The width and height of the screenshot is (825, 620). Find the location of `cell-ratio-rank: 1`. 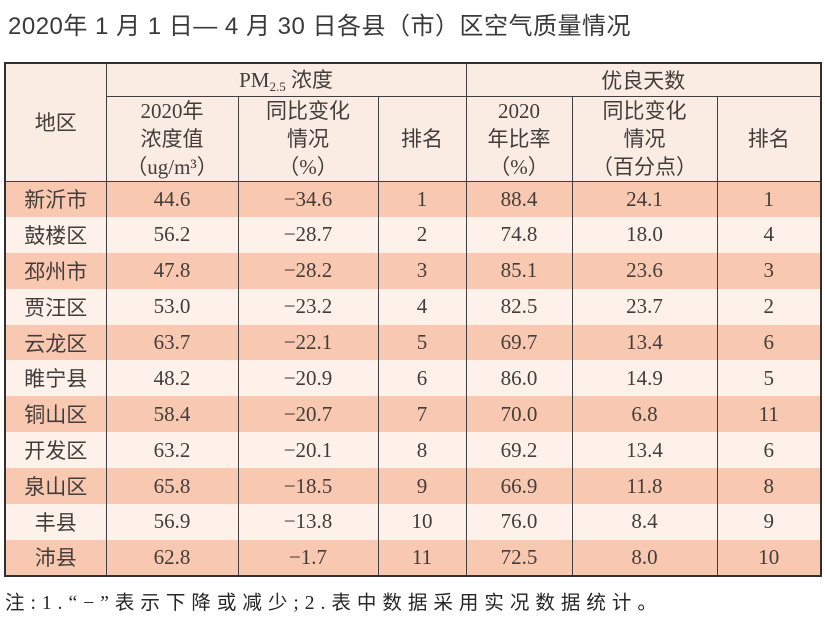

cell-ratio-rank: 1 is located at coordinates (769, 199).